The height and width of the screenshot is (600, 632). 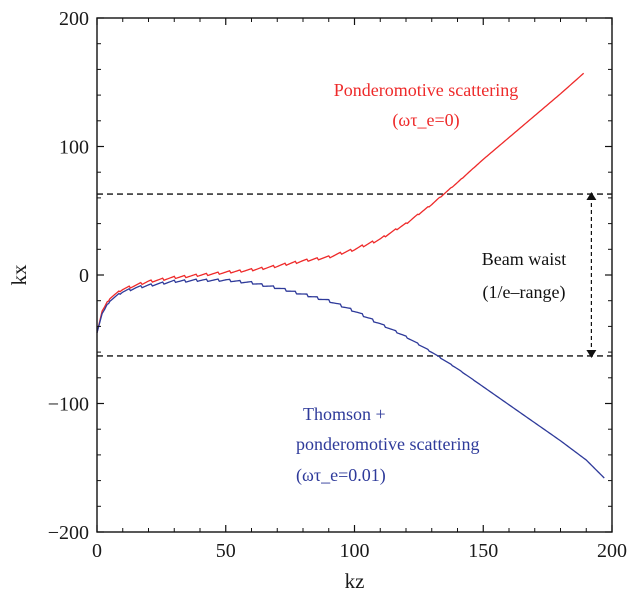 I want to click on annotation-thomson-subtitle: ponderomotive scattering, so click(x=387, y=444).